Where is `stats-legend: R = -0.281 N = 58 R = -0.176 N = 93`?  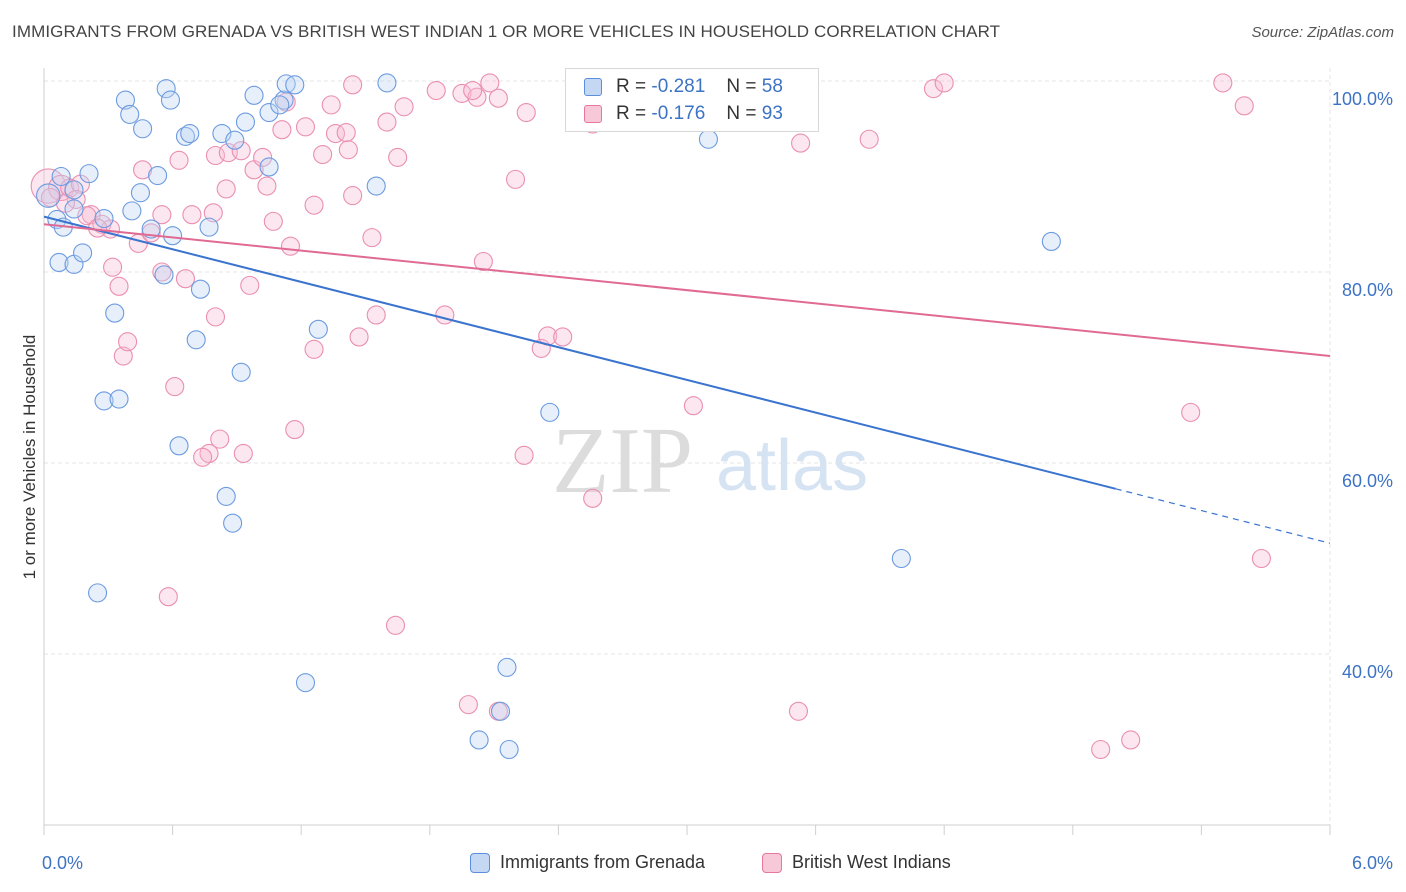 stats-legend: R = -0.281 N = 58 R = -0.176 N = 93 is located at coordinates (692, 100).